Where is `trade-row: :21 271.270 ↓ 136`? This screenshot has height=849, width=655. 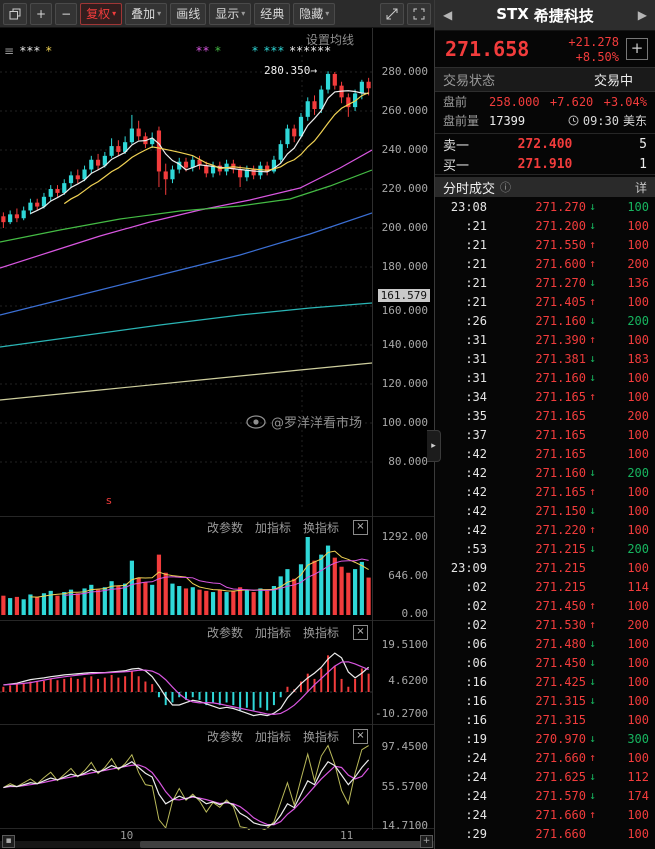 trade-row: :21 271.270 ↓ 136 is located at coordinates (557, 282).